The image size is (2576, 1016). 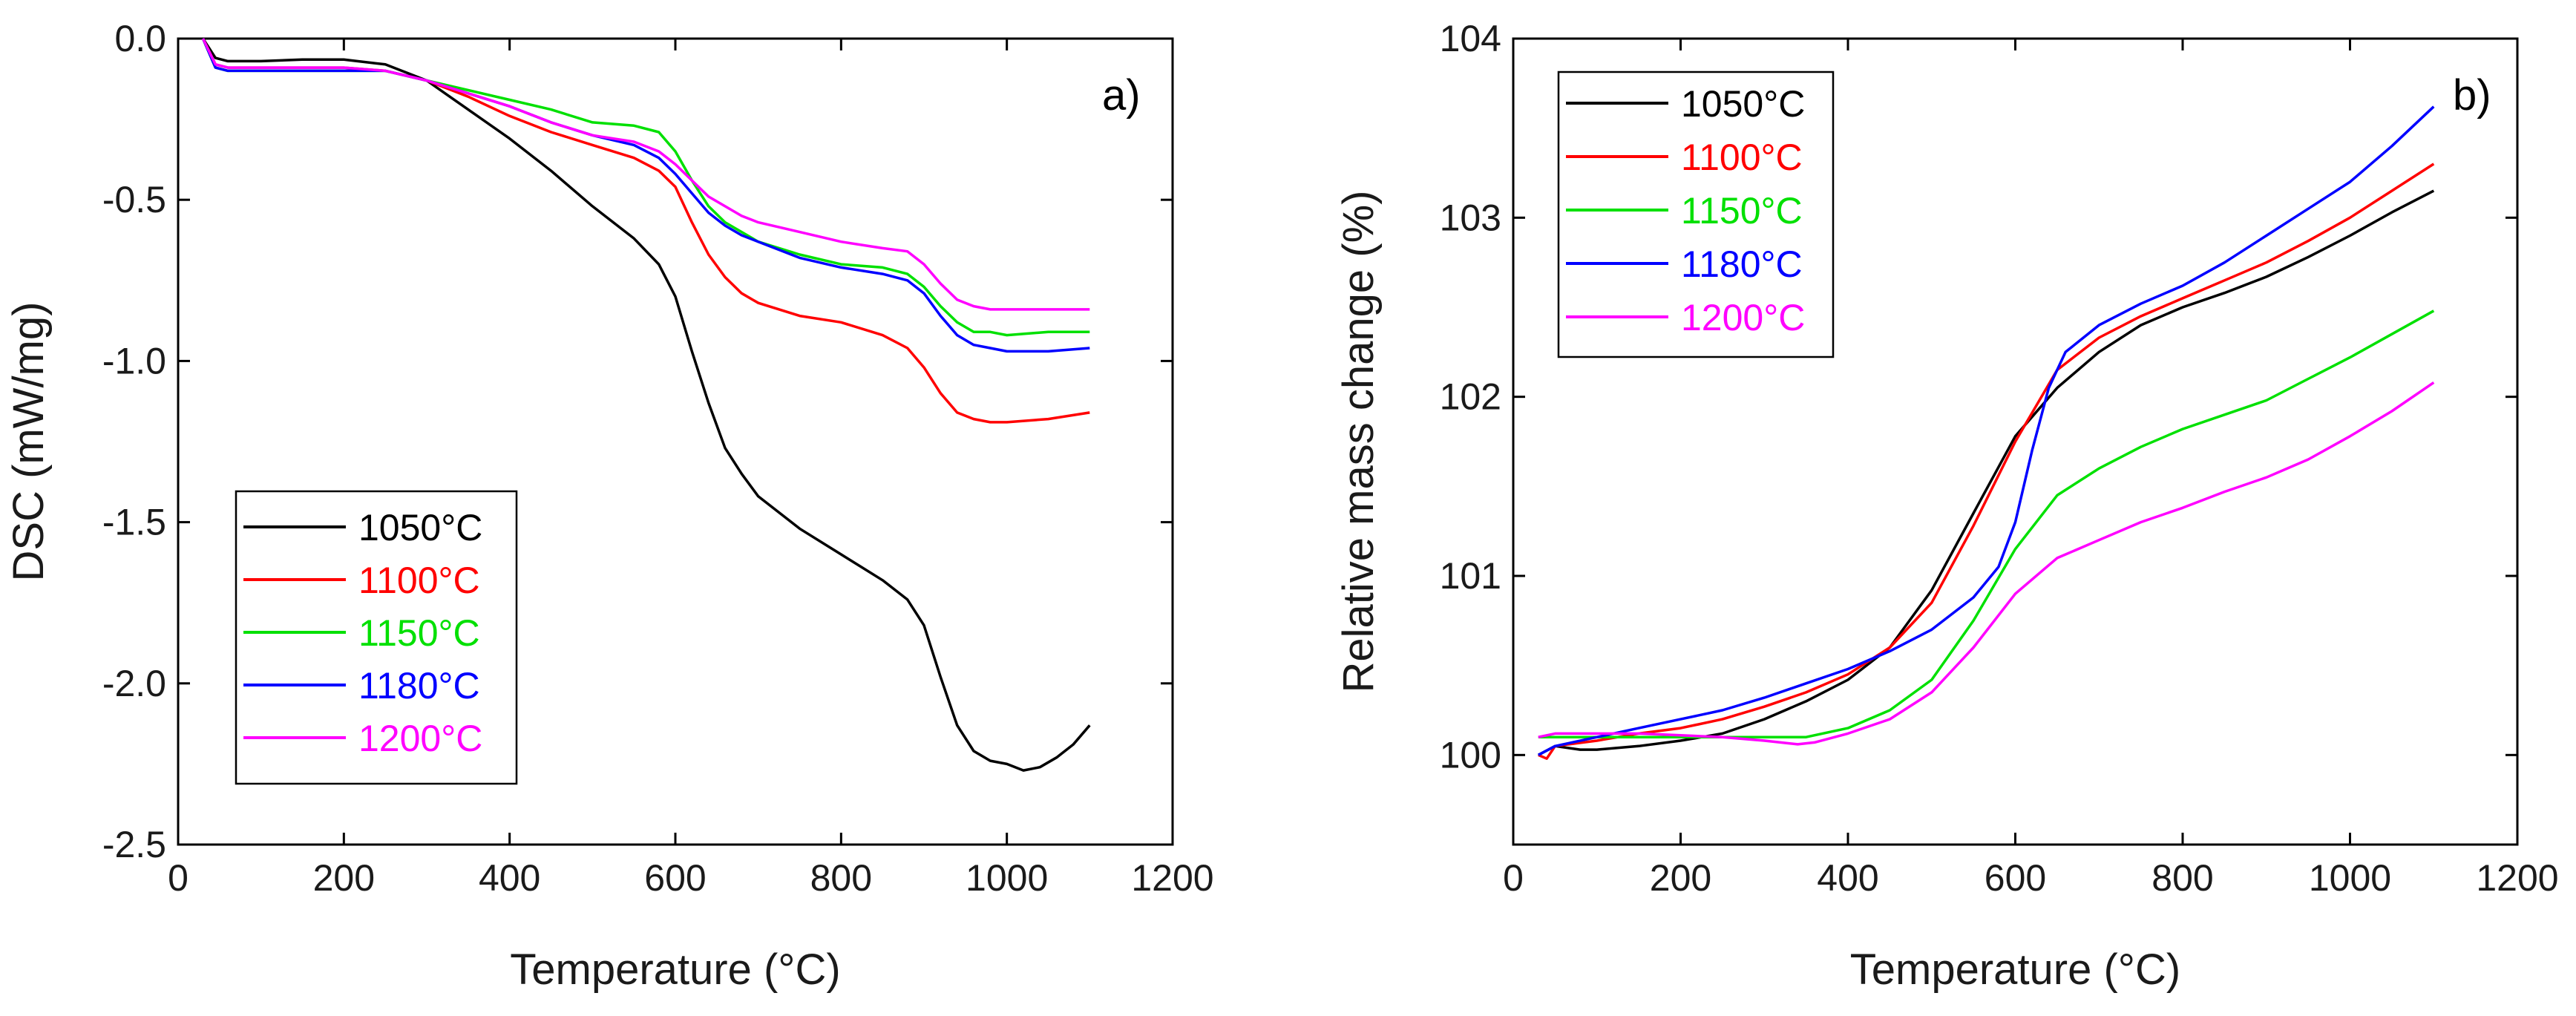 I want to click on series-line-1100C, so click(x=645, y=231).